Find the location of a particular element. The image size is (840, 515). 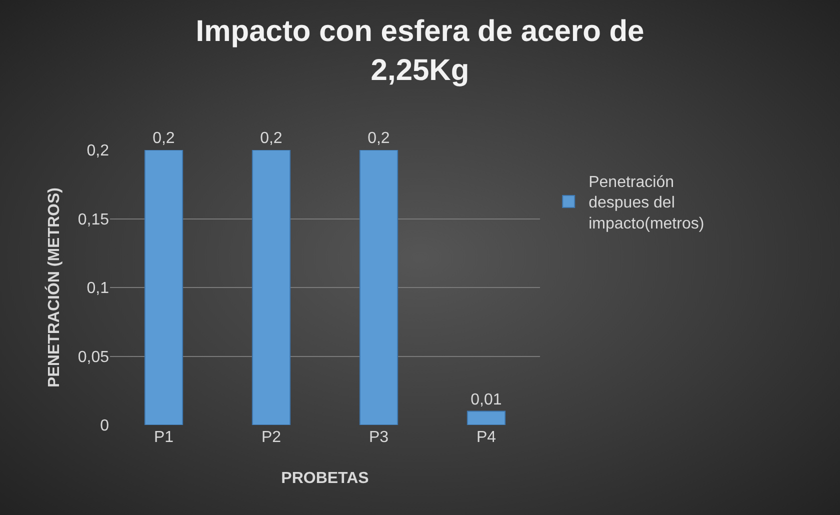

y-axis-title: PENETRACIÓN (METROS) is located at coordinates (53, 288).